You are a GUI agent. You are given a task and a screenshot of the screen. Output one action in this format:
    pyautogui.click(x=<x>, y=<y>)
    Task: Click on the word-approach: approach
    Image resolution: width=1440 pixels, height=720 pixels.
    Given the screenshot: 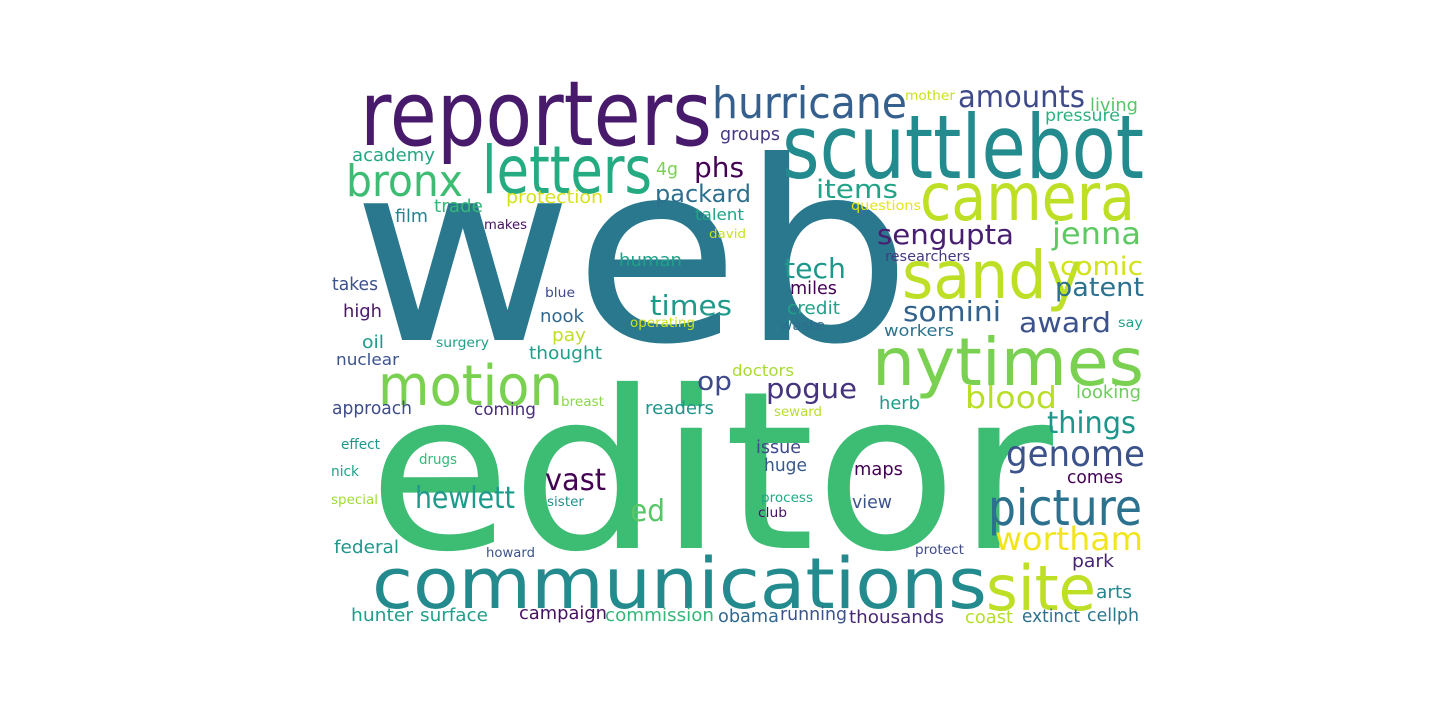 What is the action you would take?
    pyautogui.click(x=372, y=408)
    